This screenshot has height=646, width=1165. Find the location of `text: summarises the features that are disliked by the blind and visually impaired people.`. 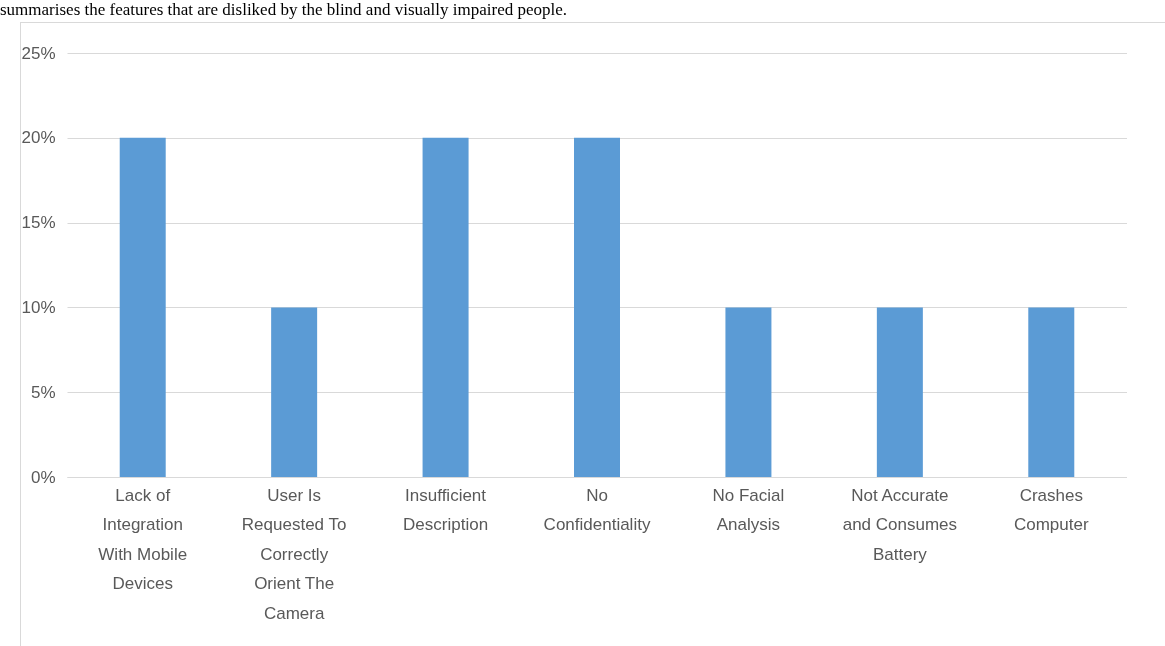

text: summarises the features that are disliked by the blind and visually impaired people. is located at coordinates (283, 10).